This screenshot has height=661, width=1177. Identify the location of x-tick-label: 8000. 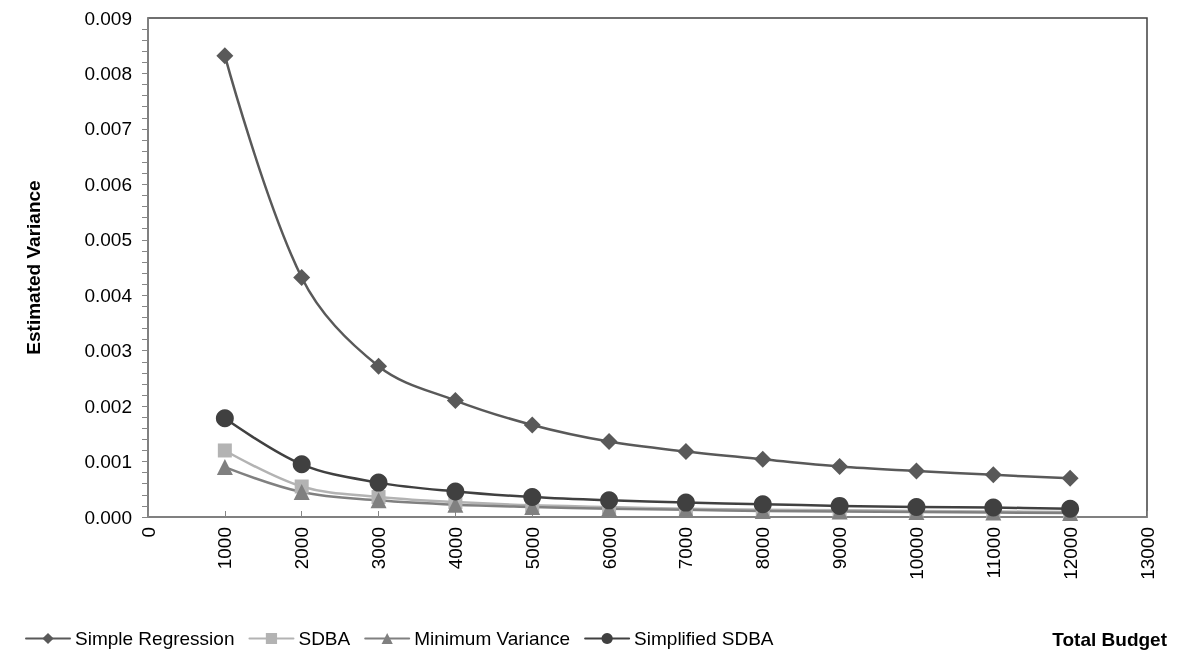
(763, 548).